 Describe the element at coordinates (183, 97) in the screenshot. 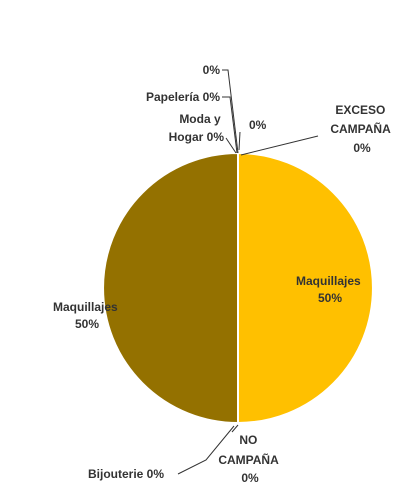

I see `label-papeleria: Papelería 0%` at that location.